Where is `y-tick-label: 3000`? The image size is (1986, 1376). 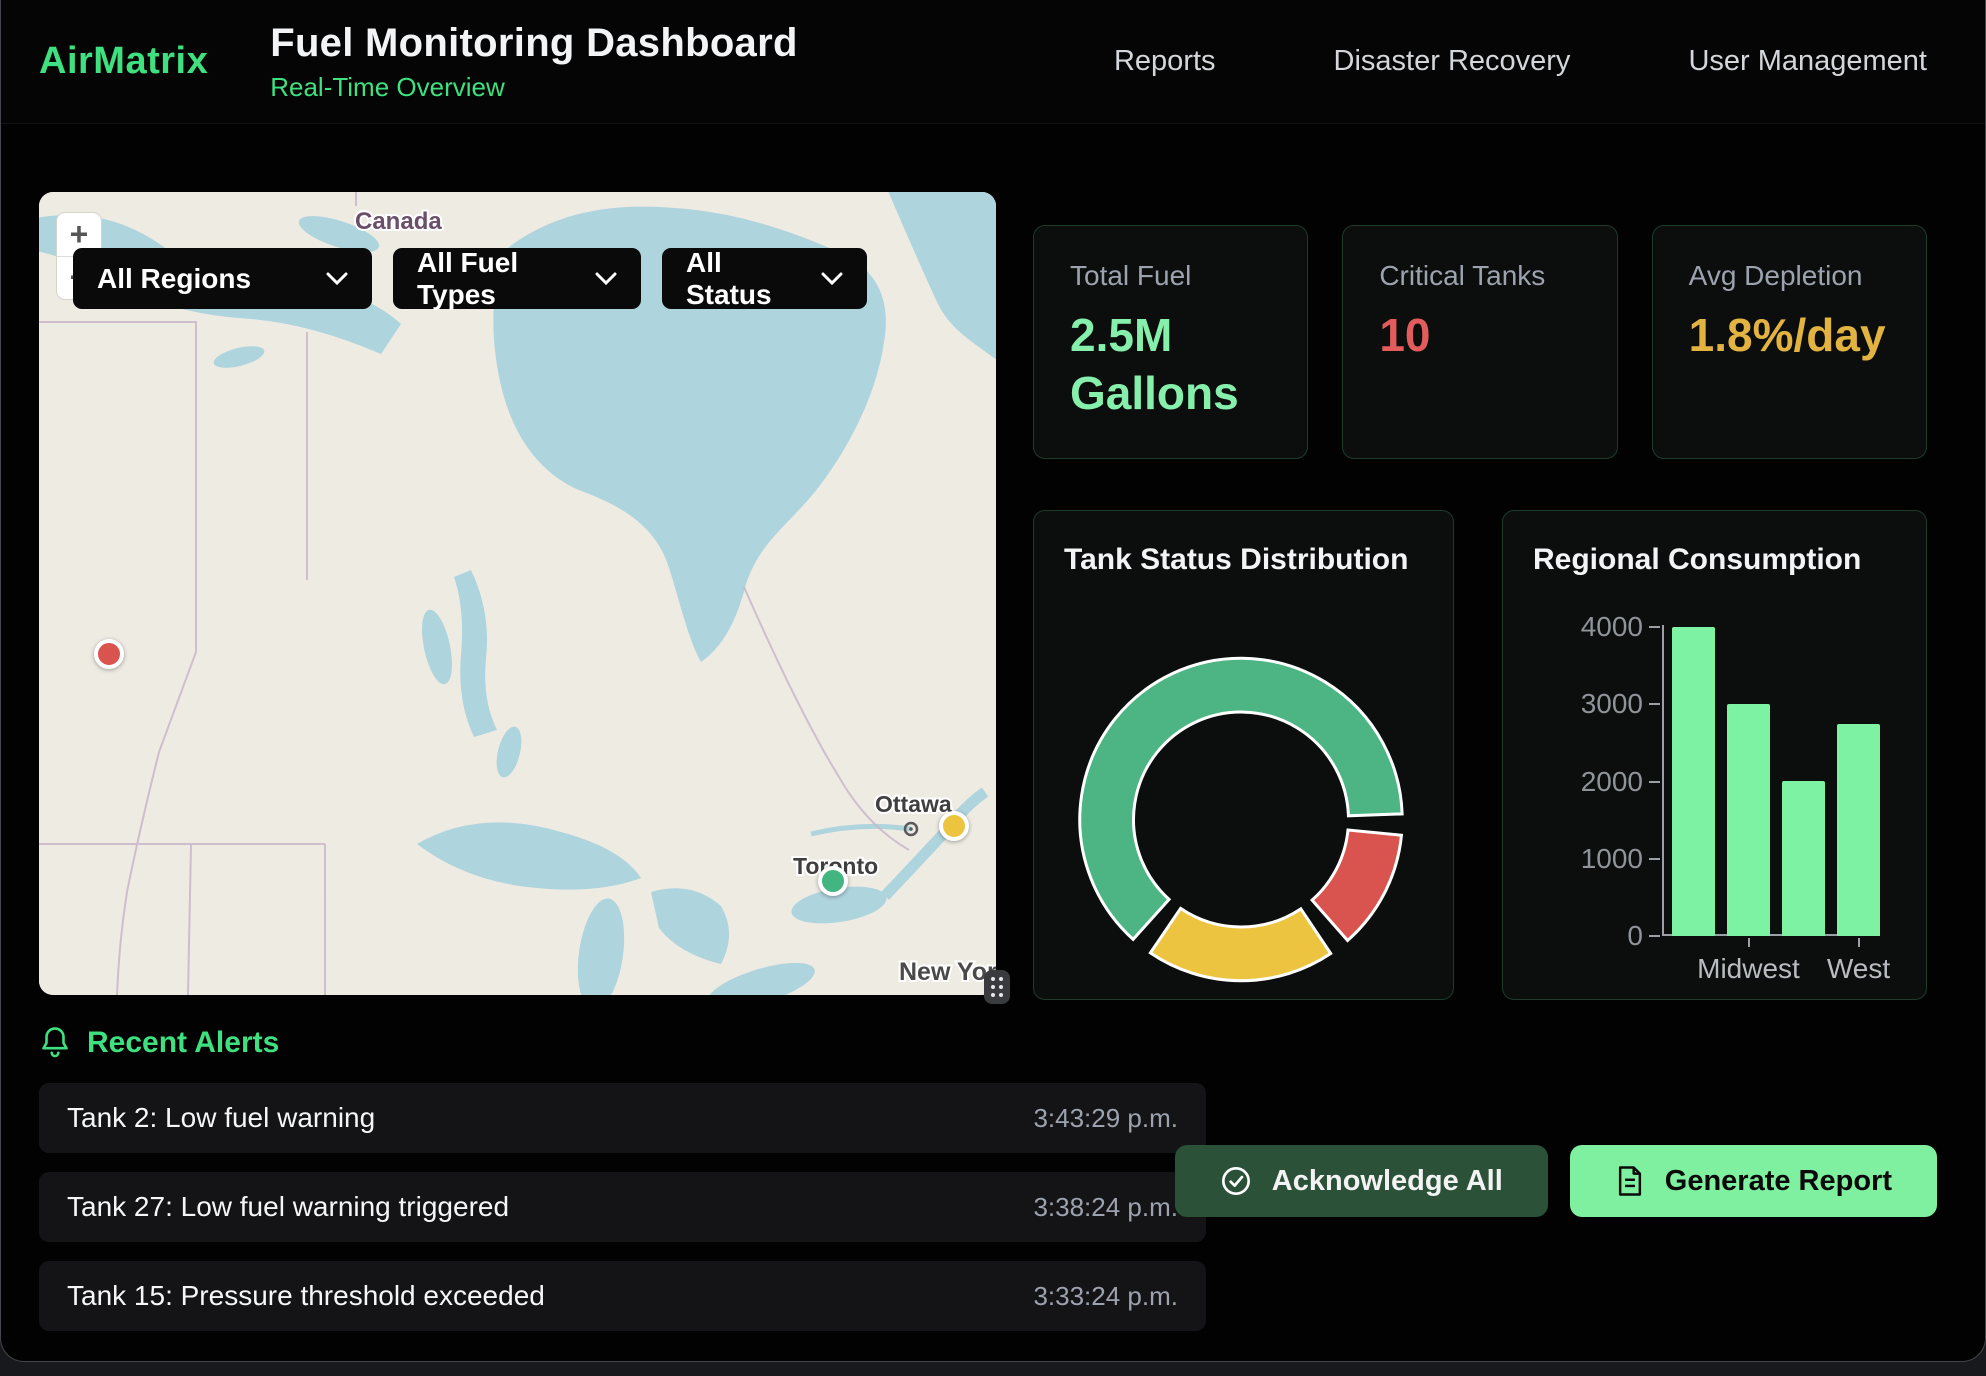
y-tick-label: 3000 is located at coordinates (1611, 704).